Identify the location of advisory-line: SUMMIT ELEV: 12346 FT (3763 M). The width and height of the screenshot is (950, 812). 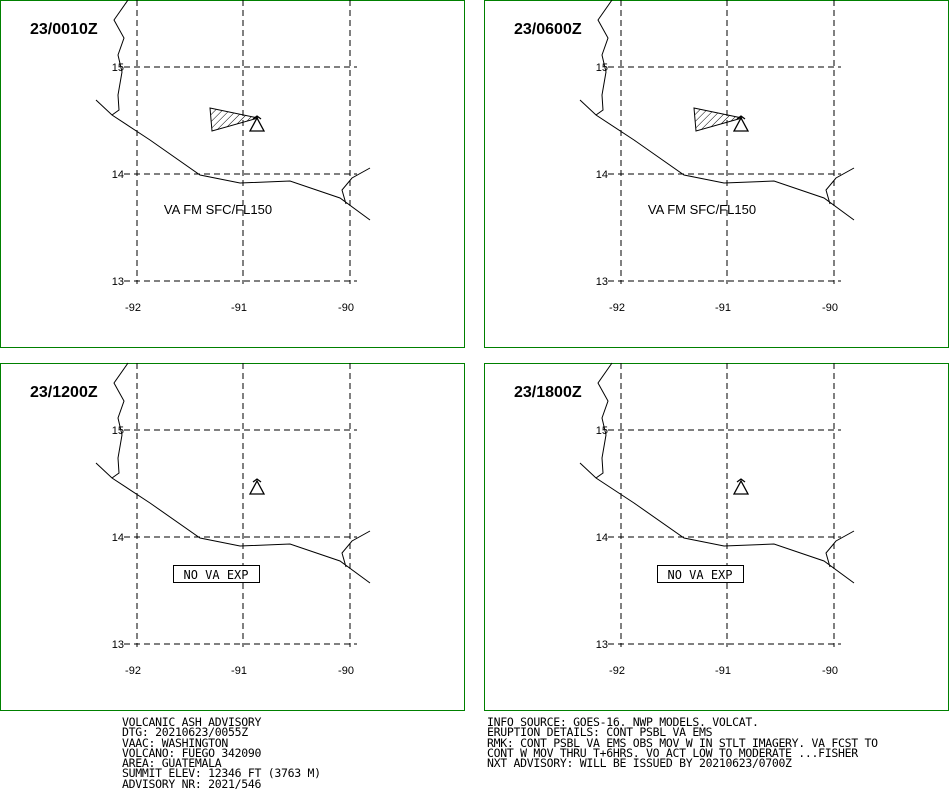
(221, 773).